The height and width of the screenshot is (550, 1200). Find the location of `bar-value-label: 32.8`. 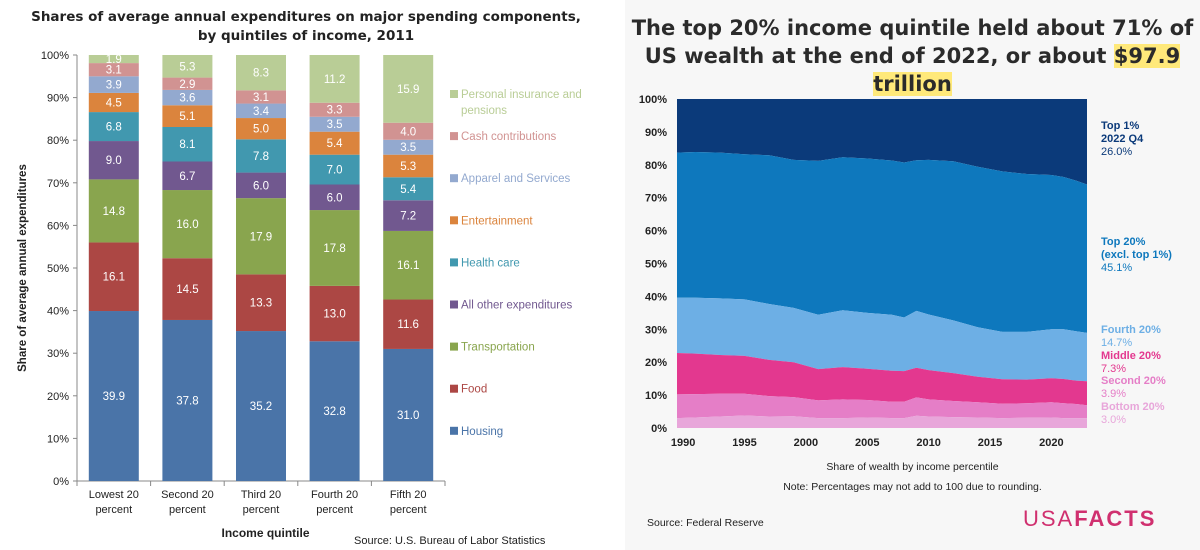

bar-value-label: 32.8 is located at coordinates (334, 412).